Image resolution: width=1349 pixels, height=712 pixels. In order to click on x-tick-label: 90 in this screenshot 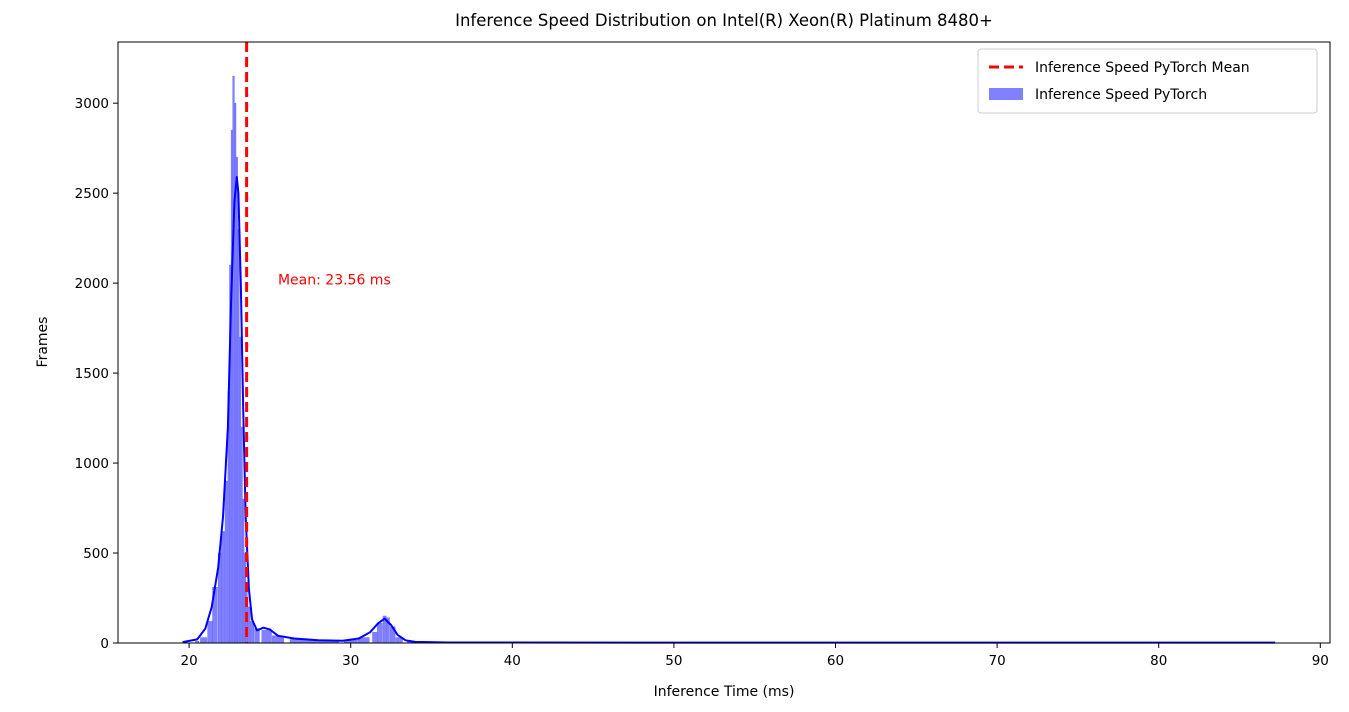, I will do `click(1320, 661)`.